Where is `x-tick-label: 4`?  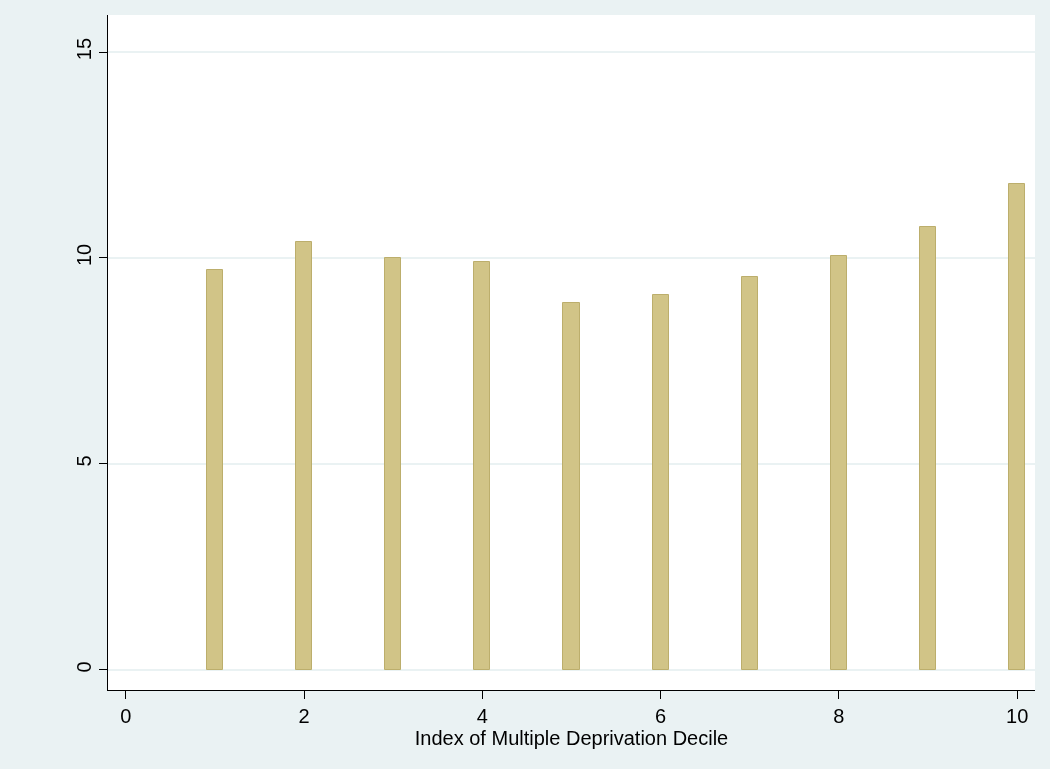 x-tick-label: 4 is located at coordinates (482, 716).